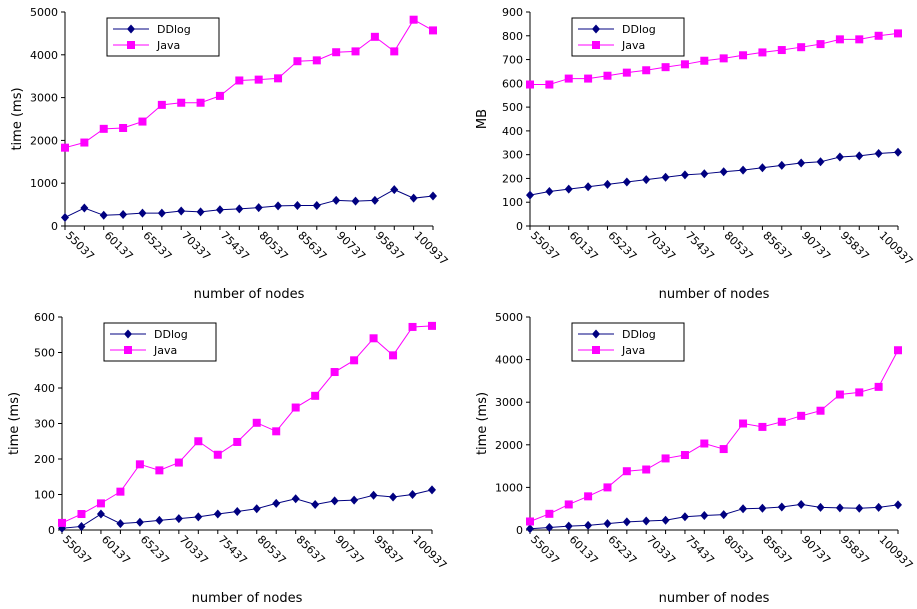 The image size is (917, 609). I want to click on y-tick-label: 5000, so click(509, 317).